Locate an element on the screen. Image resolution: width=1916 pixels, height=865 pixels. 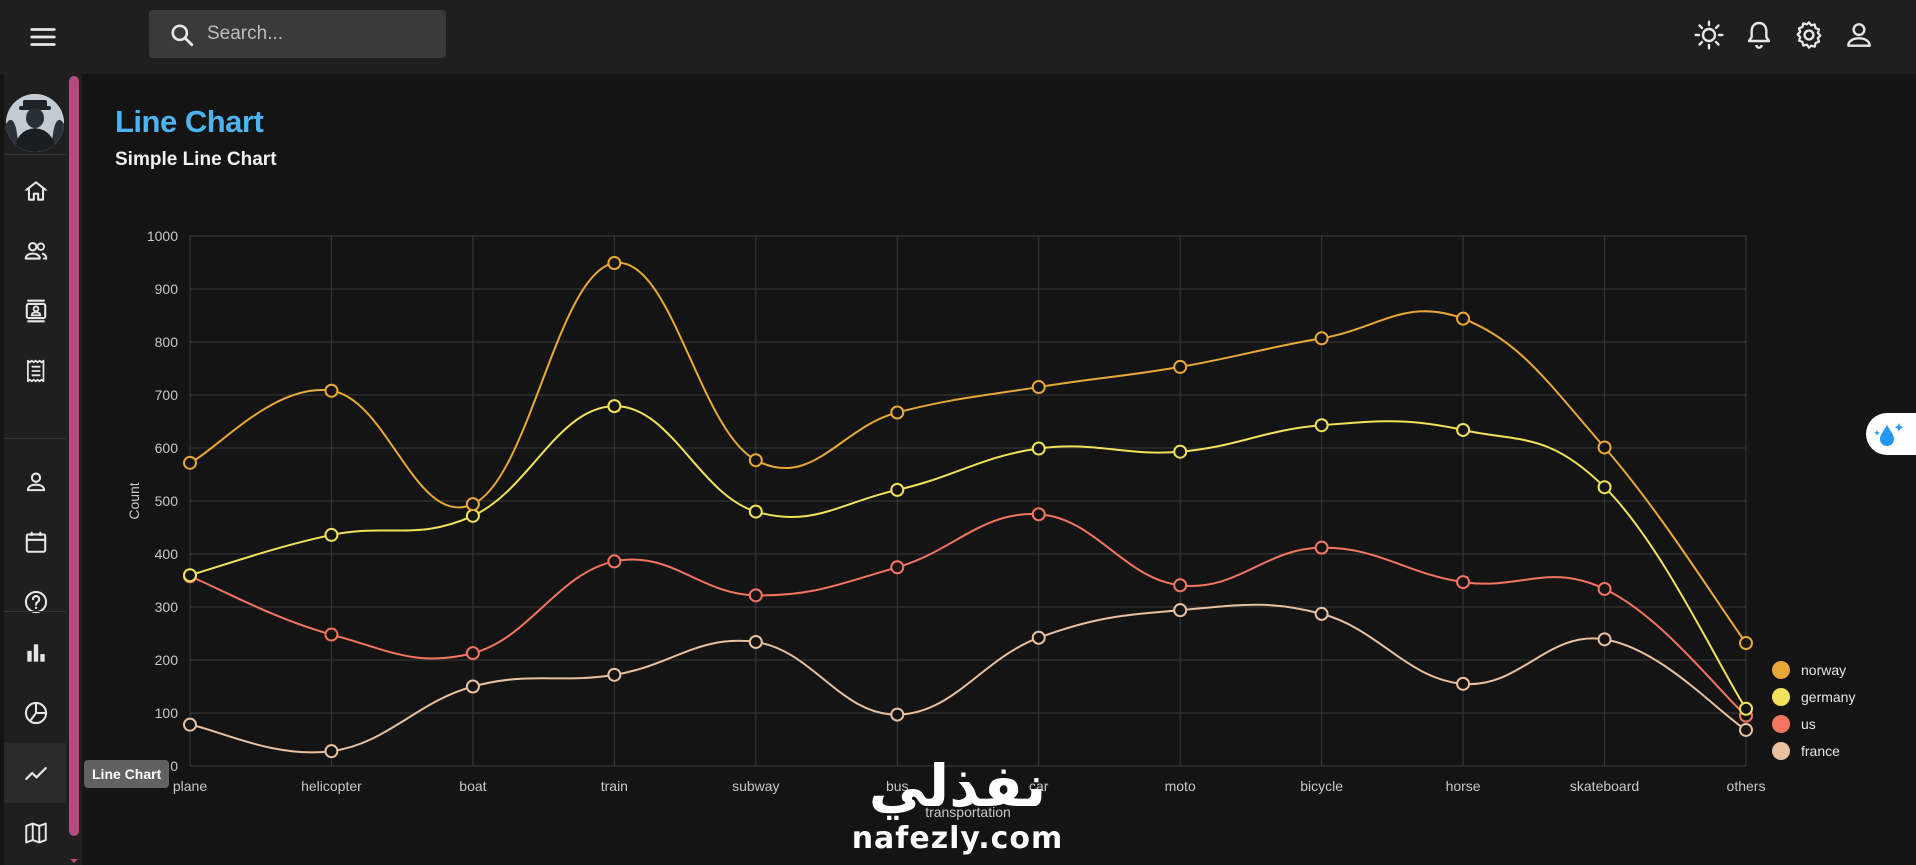
y-tick-label: 300 is located at coordinates (167, 607).